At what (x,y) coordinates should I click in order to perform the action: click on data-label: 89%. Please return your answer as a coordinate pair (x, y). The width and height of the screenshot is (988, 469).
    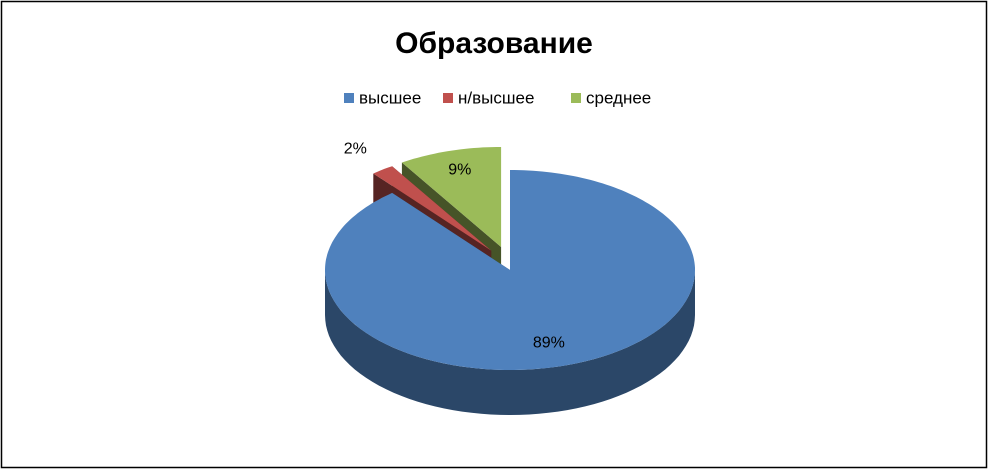
    Looking at the image, I should click on (549, 343).